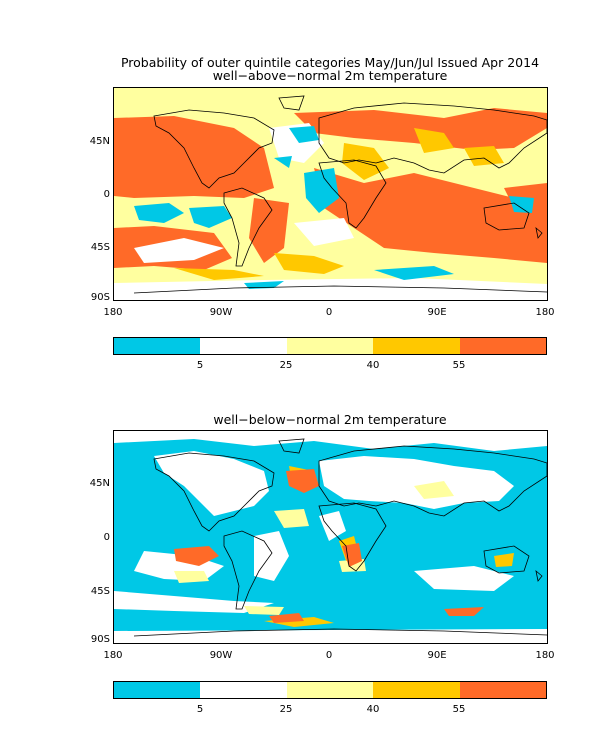 The image size is (600, 750). Describe the element at coordinates (330, 419) in the screenshot. I see `panel-2-title: well−below−normal 2m temperature` at that location.